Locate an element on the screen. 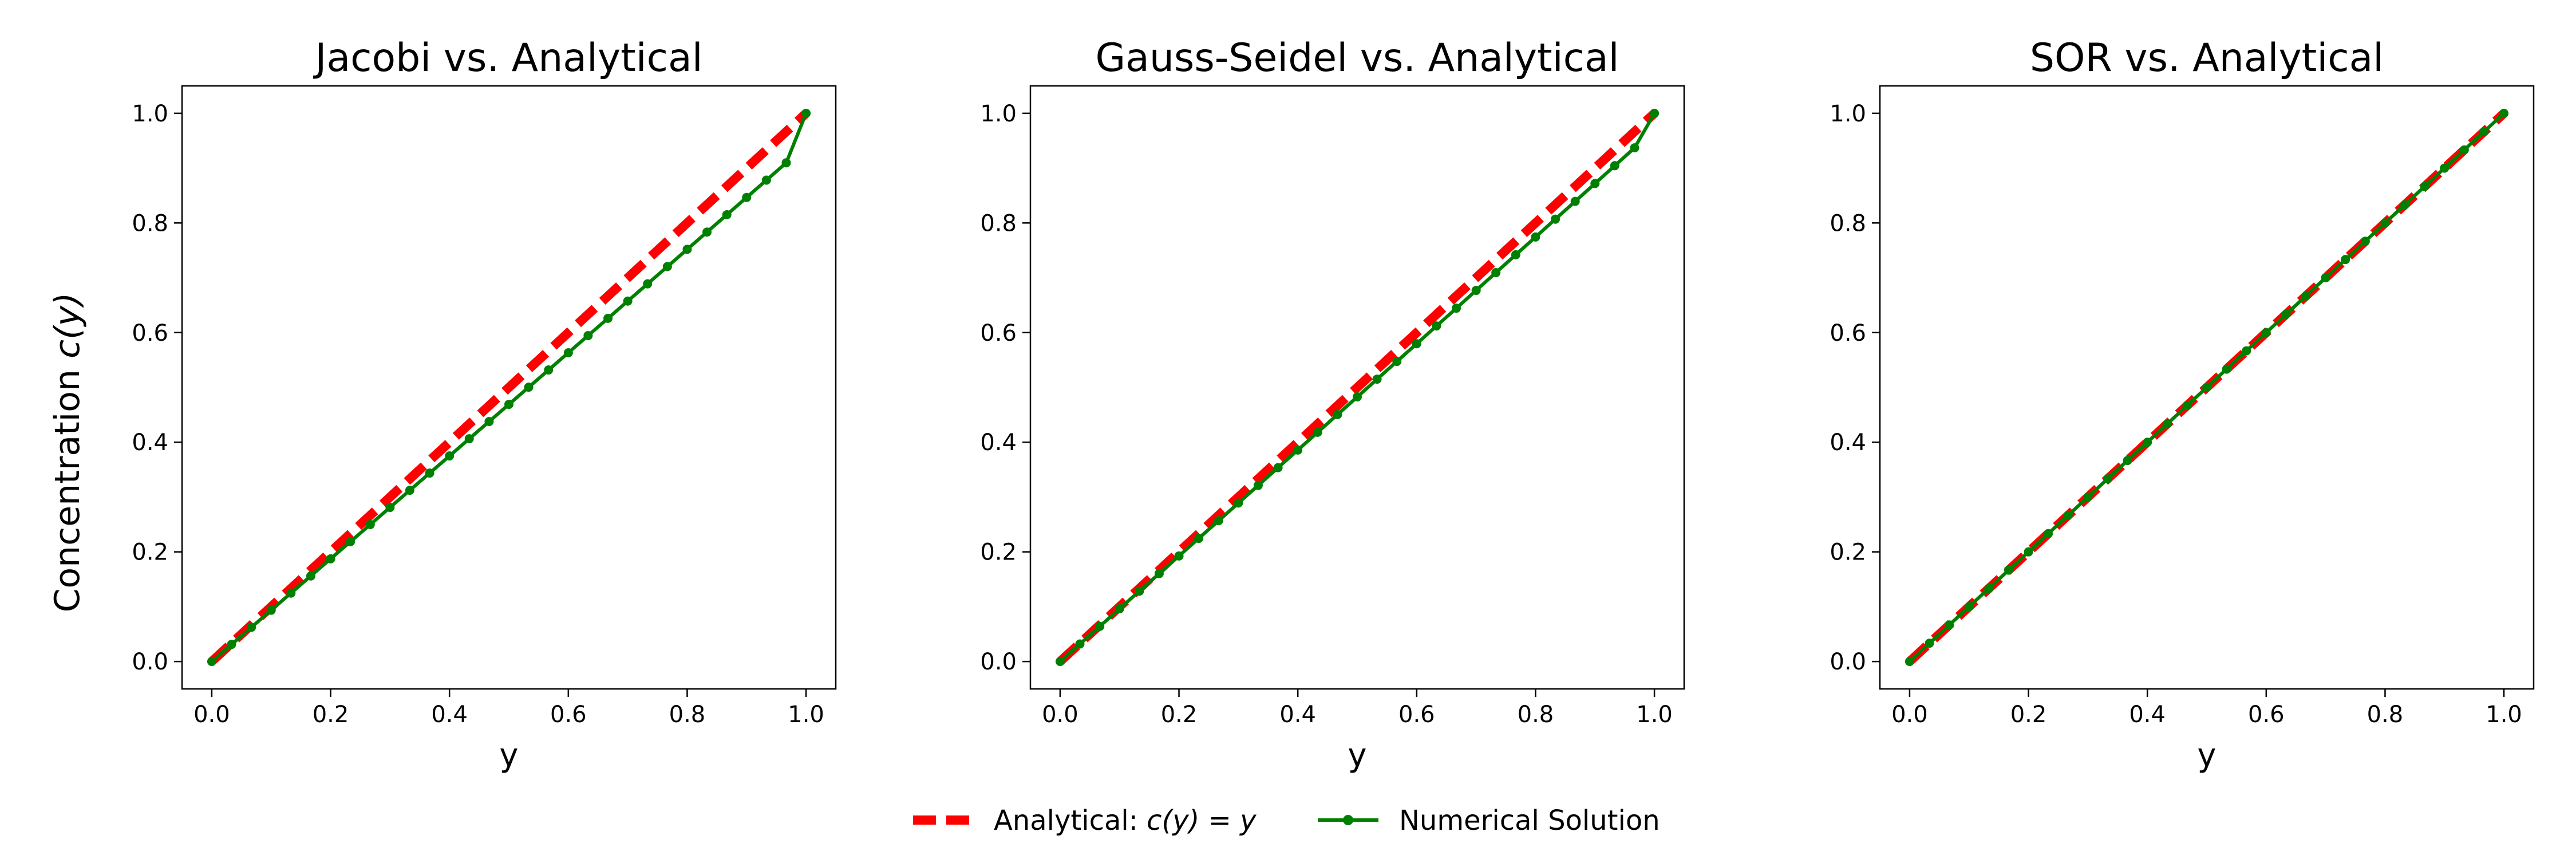 Image resolution: width=2576 pixels, height=859 pixels. y-tick-label: 1.0 is located at coordinates (150, 114).